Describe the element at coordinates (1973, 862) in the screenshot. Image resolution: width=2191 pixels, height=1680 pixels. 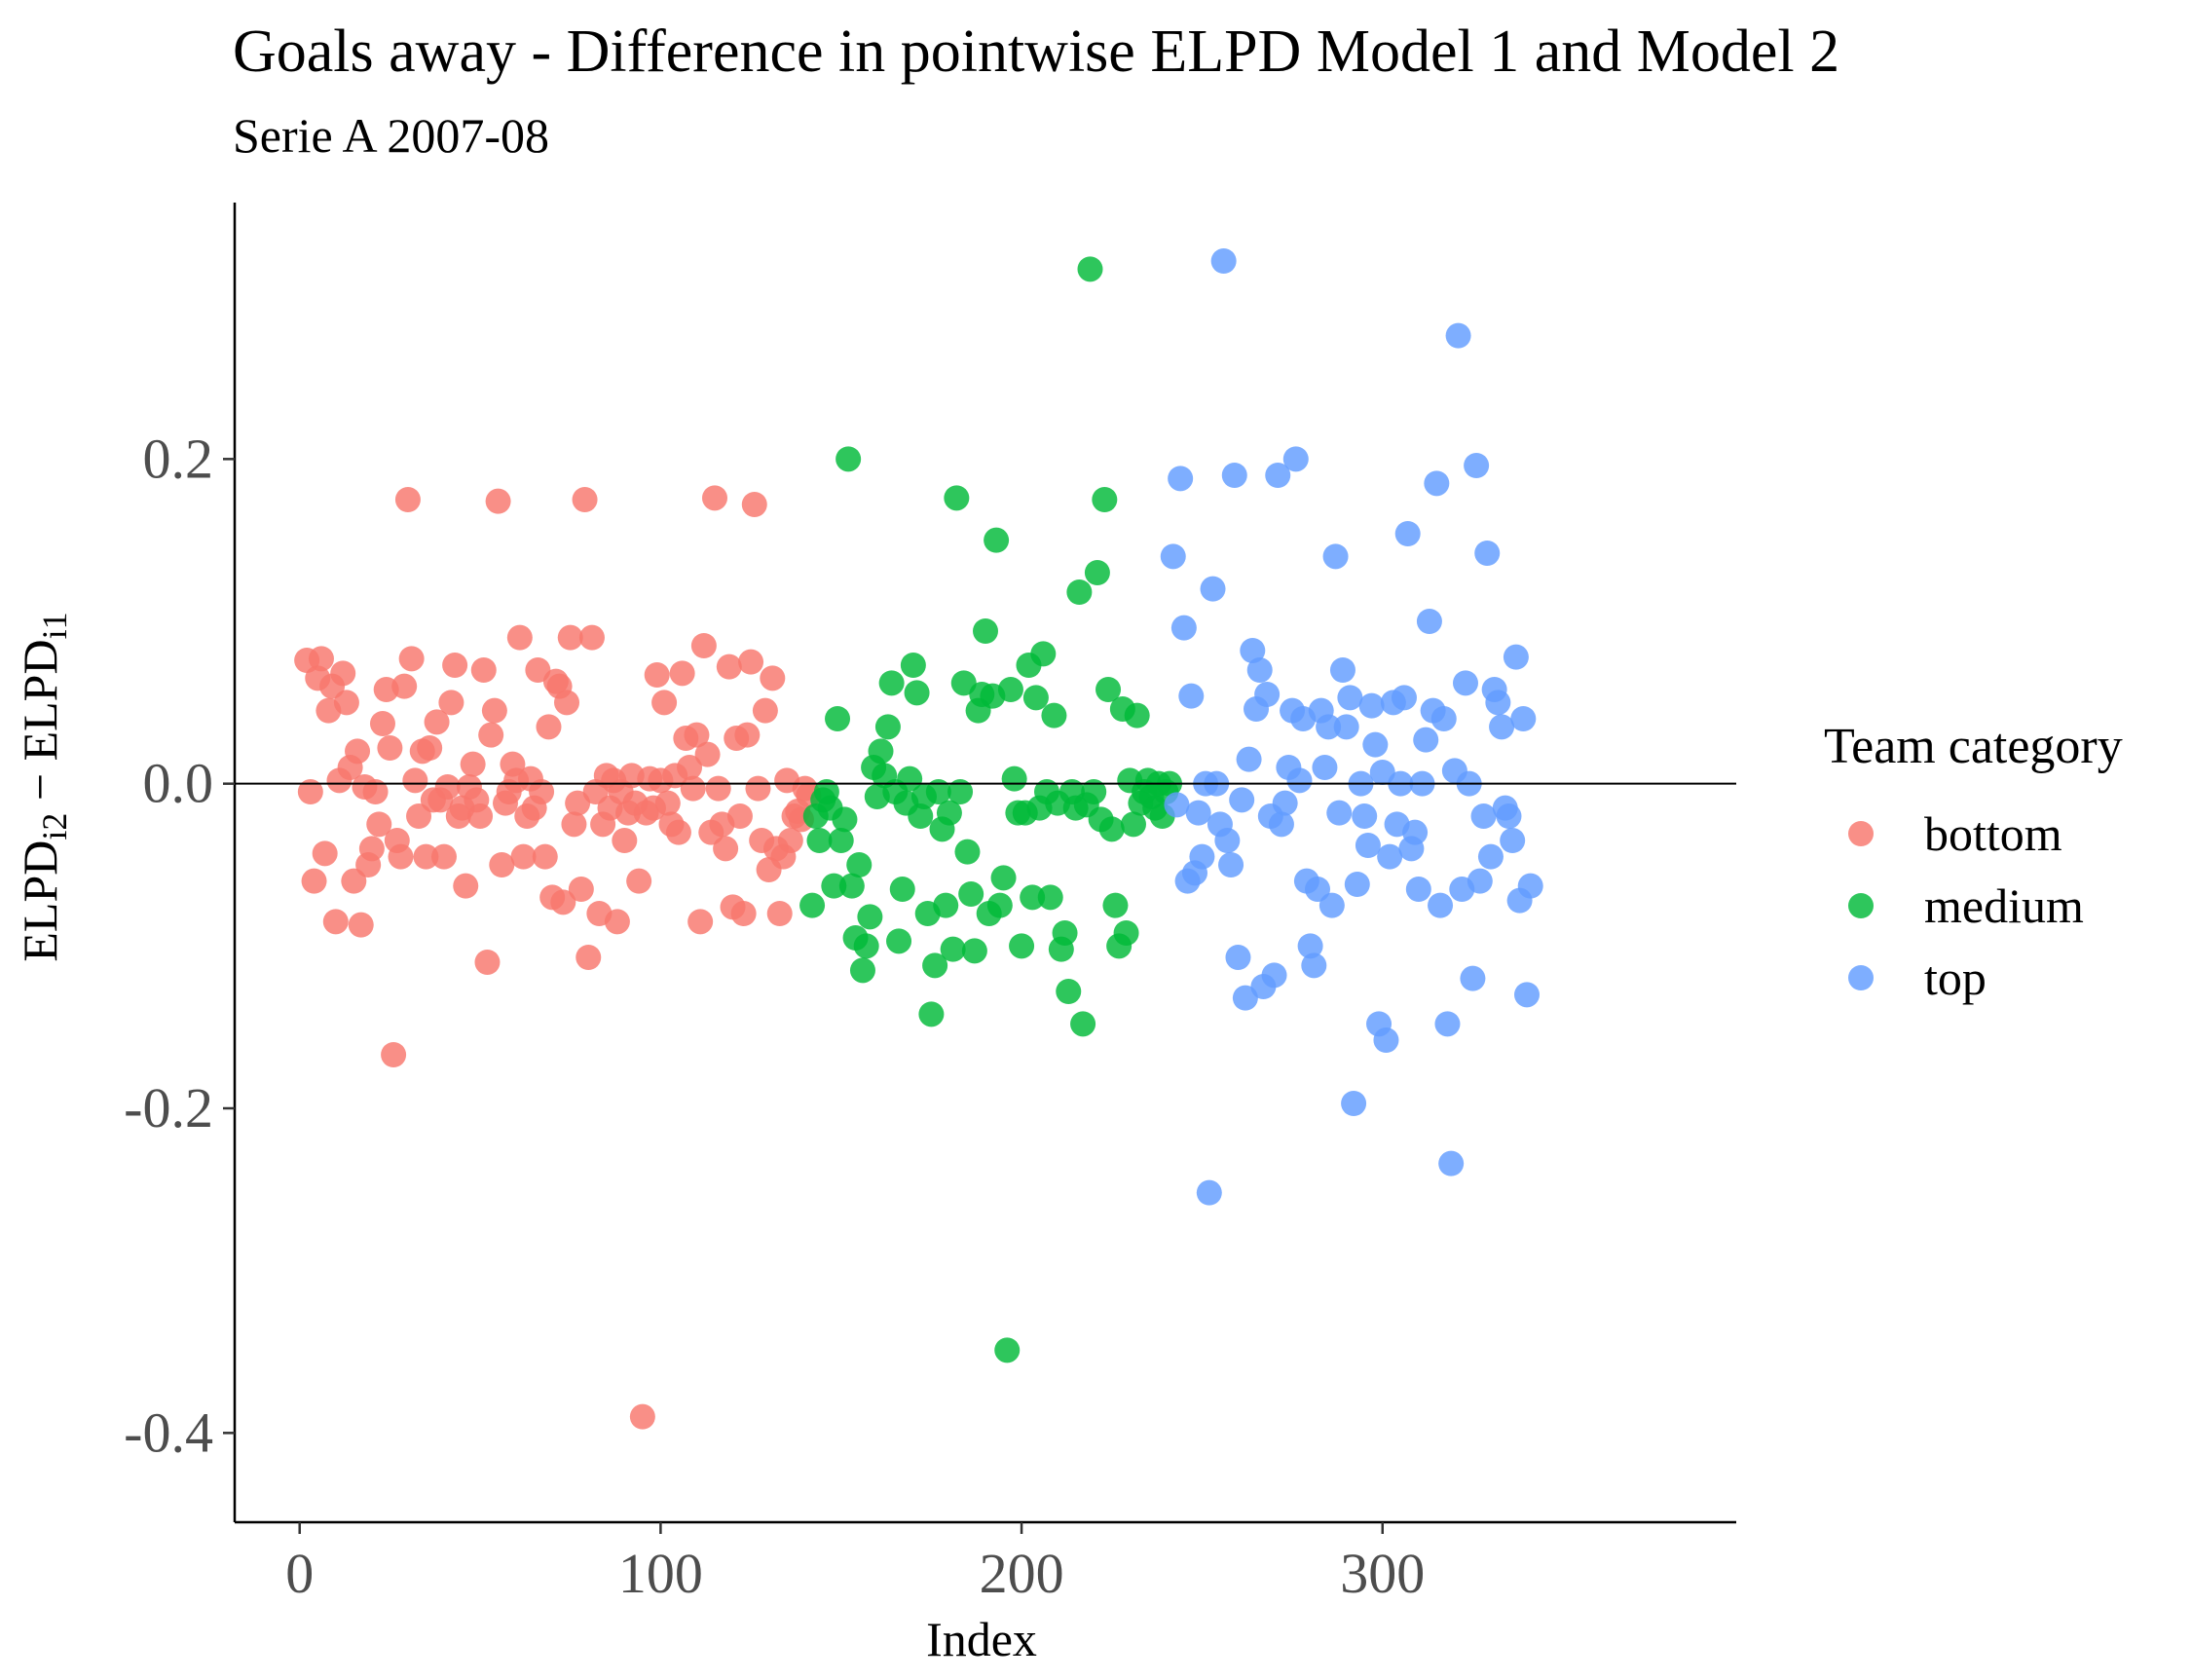
I see `legend: Team category bottom medium top` at that location.